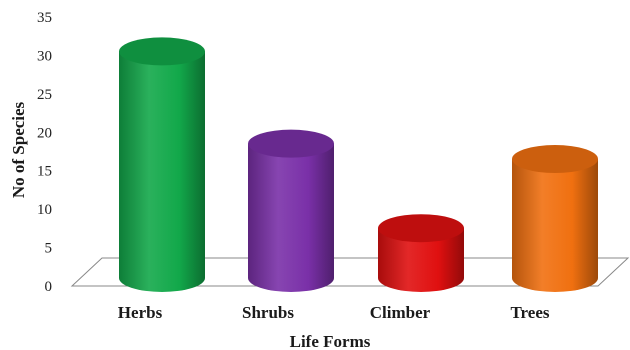 The image size is (630, 350). Describe the element at coordinates (44, 210) in the screenshot. I see `y-tick-label: 10` at that location.